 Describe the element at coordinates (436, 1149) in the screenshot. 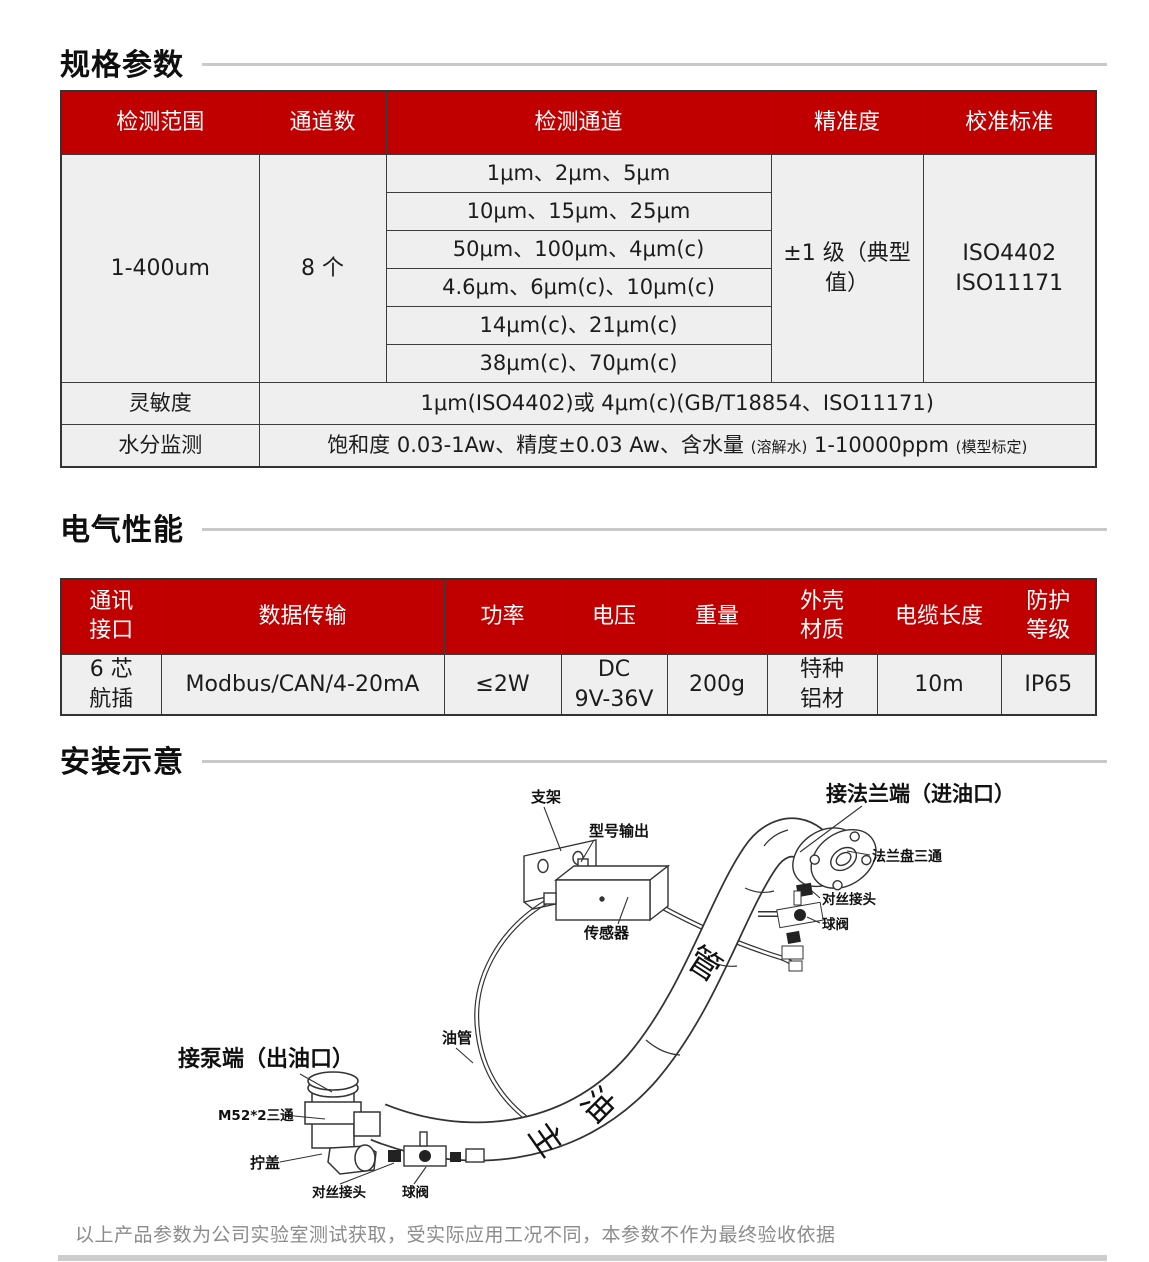

I see `pump-valve-chain` at that location.